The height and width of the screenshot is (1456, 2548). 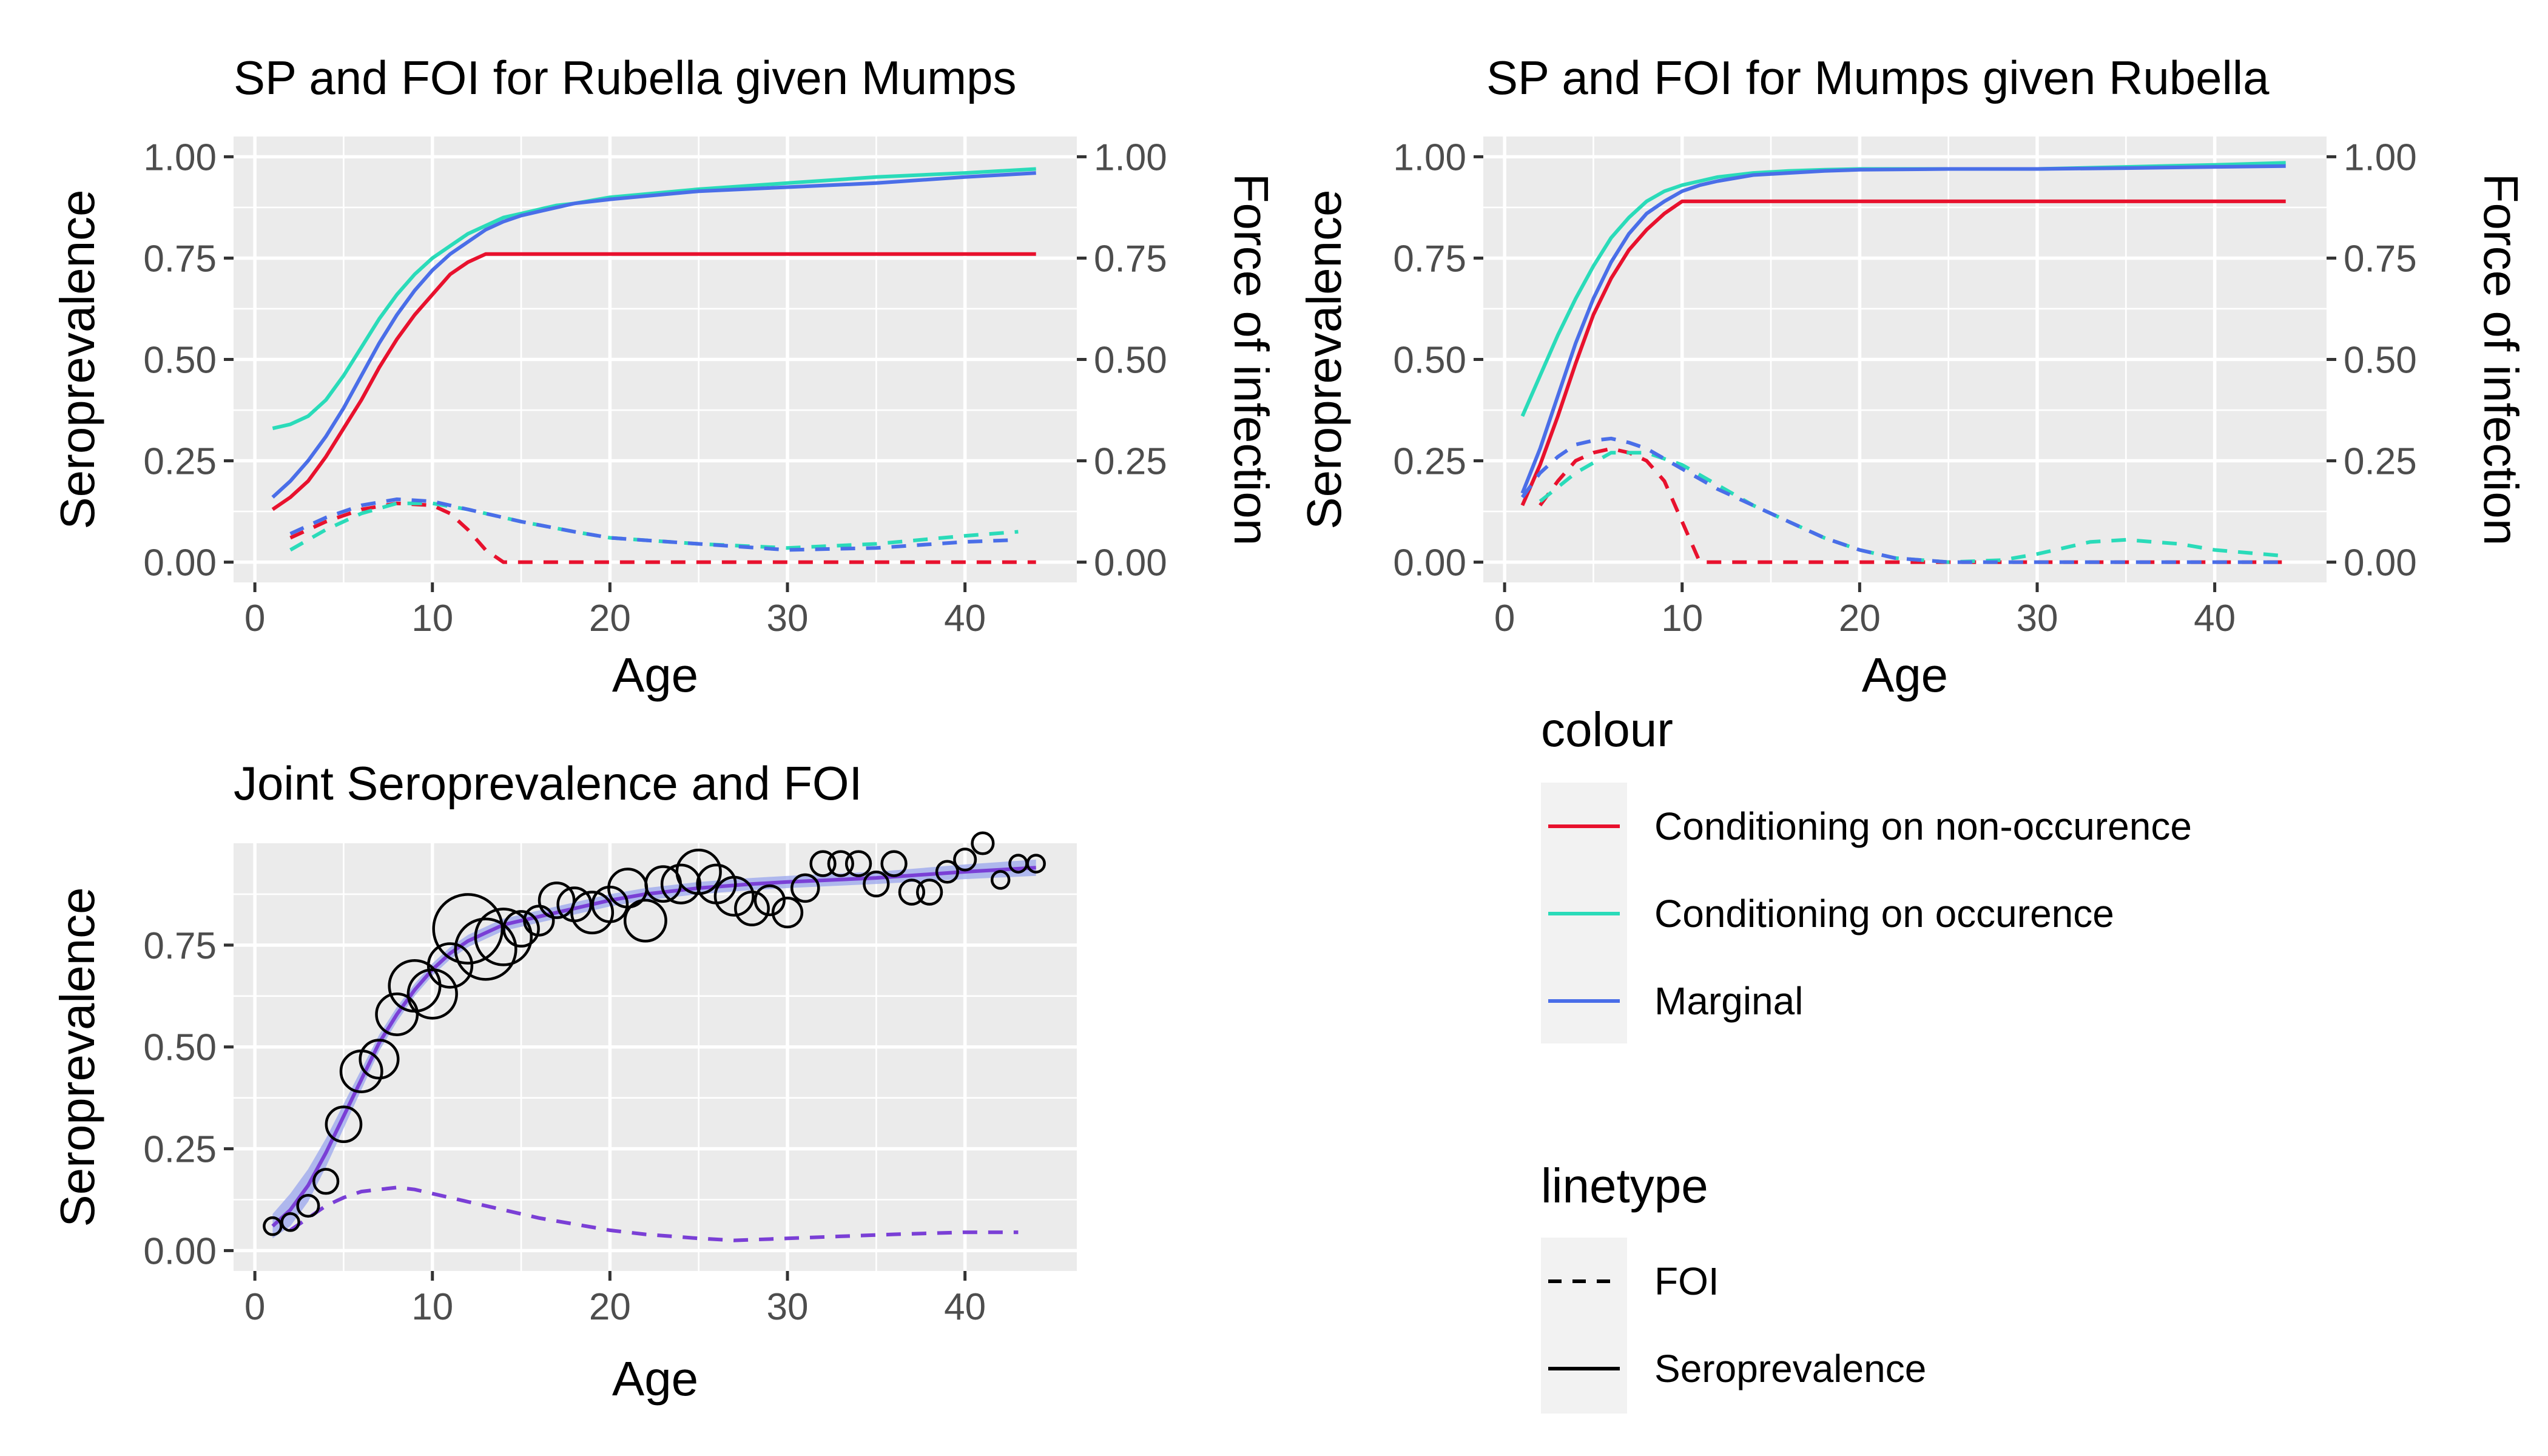 I want to click on legend-label-occurence: Conditioning on occurence, so click(x=1884, y=913).